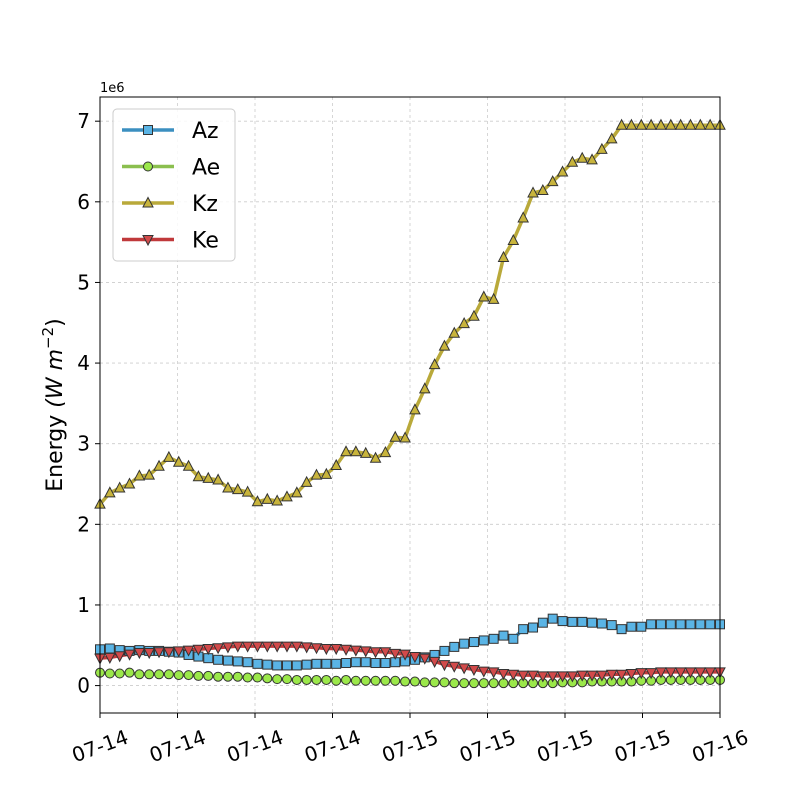 This screenshot has width=800, height=800. I want to click on y-tick-label: 3, so click(83, 444).